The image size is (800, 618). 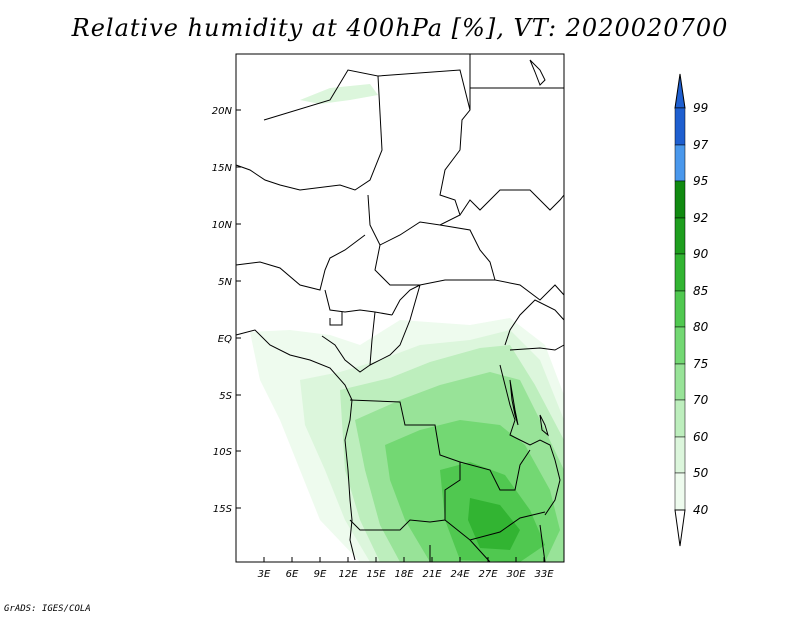 I want to click on colorbar-labels: 99 97 95 92 90 85 80 75 70 60 50 40, so click(x=701, y=309).